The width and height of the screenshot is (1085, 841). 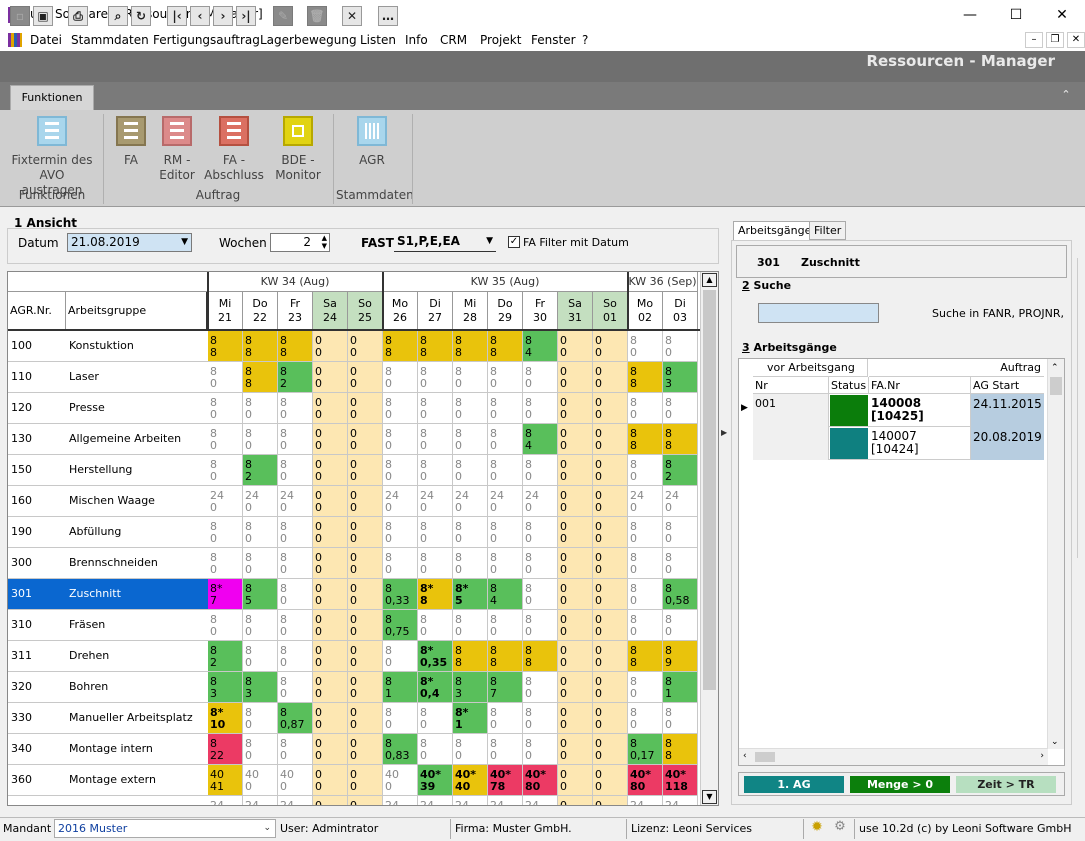 What do you see at coordinates (78, 16) in the screenshot?
I see `print-icon: ⎙` at bounding box center [78, 16].